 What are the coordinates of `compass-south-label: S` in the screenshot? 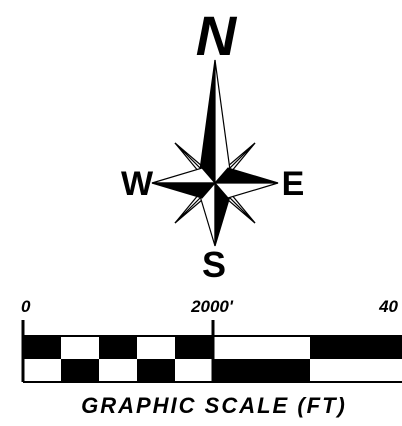 It's located at (214, 264).